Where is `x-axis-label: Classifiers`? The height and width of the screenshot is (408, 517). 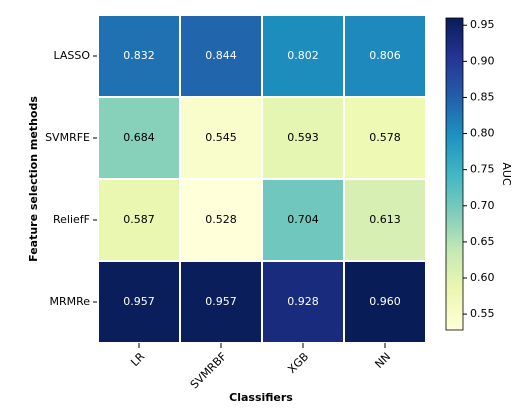
x-axis-label: Classifiers is located at coordinates (261, 397).